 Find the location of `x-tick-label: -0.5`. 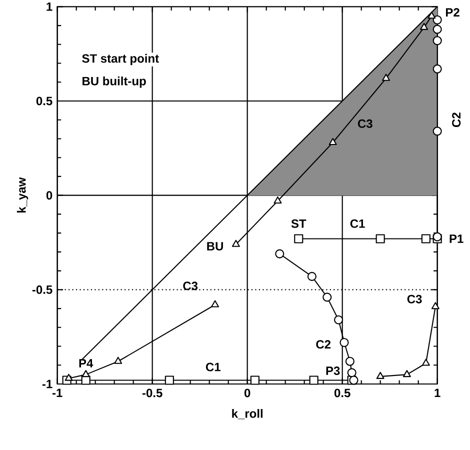

x-tick-label: -0.5 is located at coordinates (152, 393).